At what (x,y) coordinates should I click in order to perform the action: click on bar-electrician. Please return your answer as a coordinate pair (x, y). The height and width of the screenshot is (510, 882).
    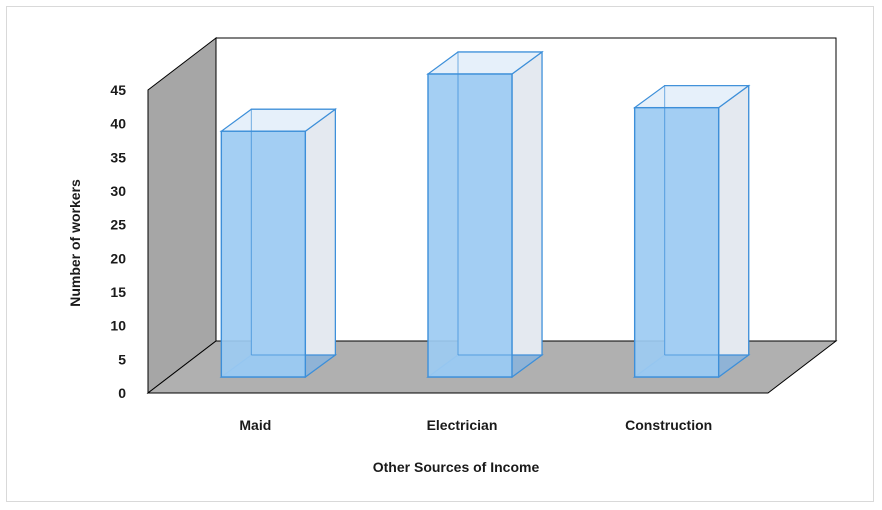
    Looking at the image, I should click on (485, 214).